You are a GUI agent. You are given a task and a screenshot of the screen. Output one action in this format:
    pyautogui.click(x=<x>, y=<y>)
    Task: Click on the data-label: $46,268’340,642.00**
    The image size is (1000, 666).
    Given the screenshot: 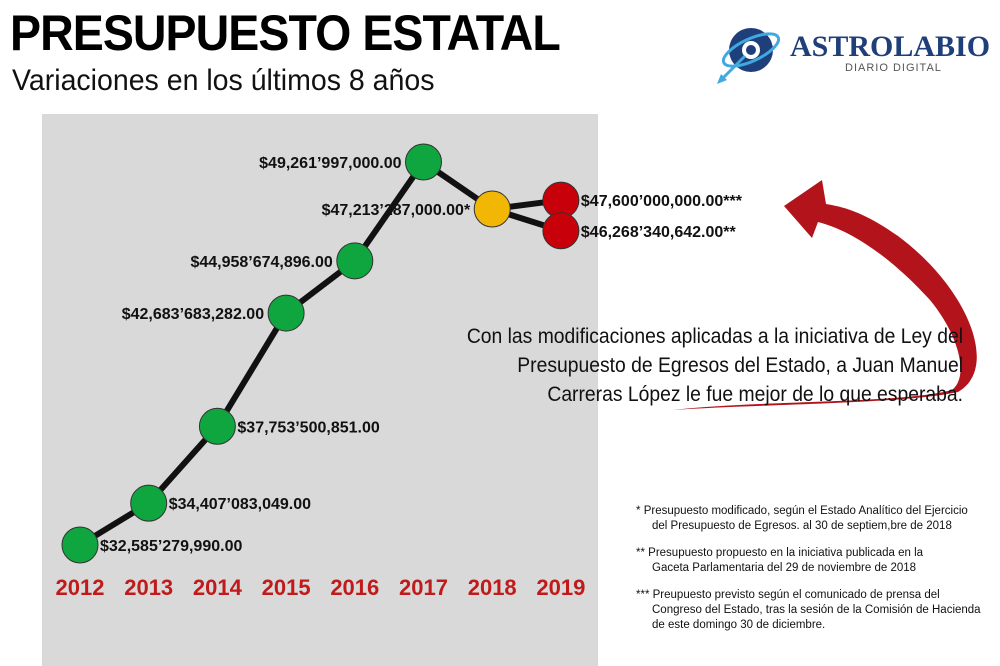 What is the action you would take?
    pyautogui.click(x=659, y=232)
    